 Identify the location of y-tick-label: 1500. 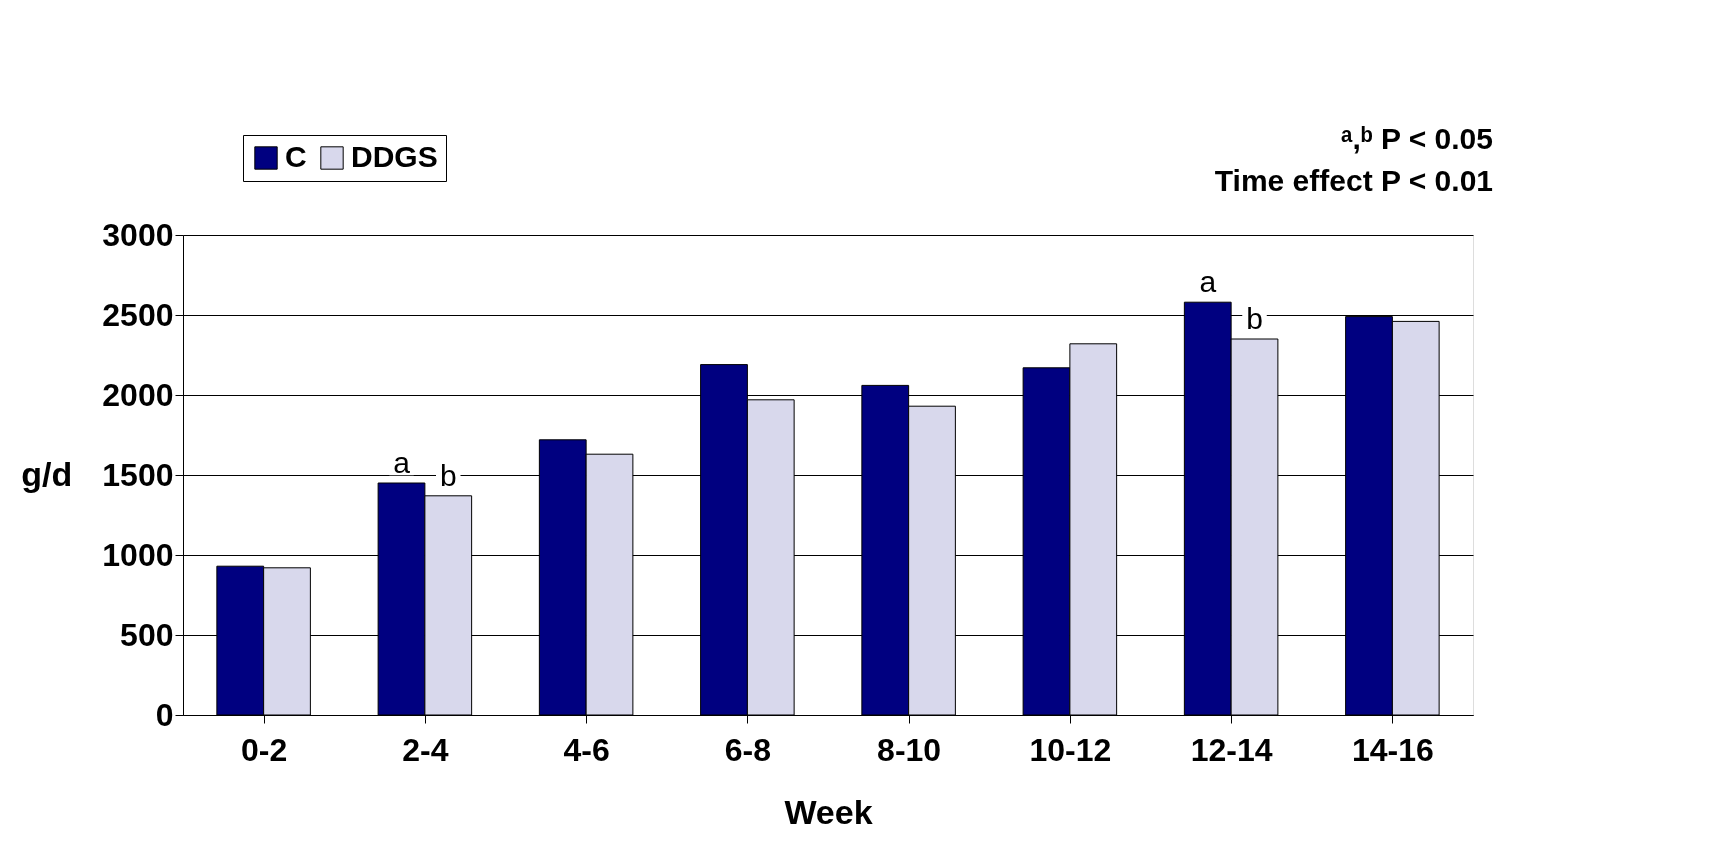
(138, 474).